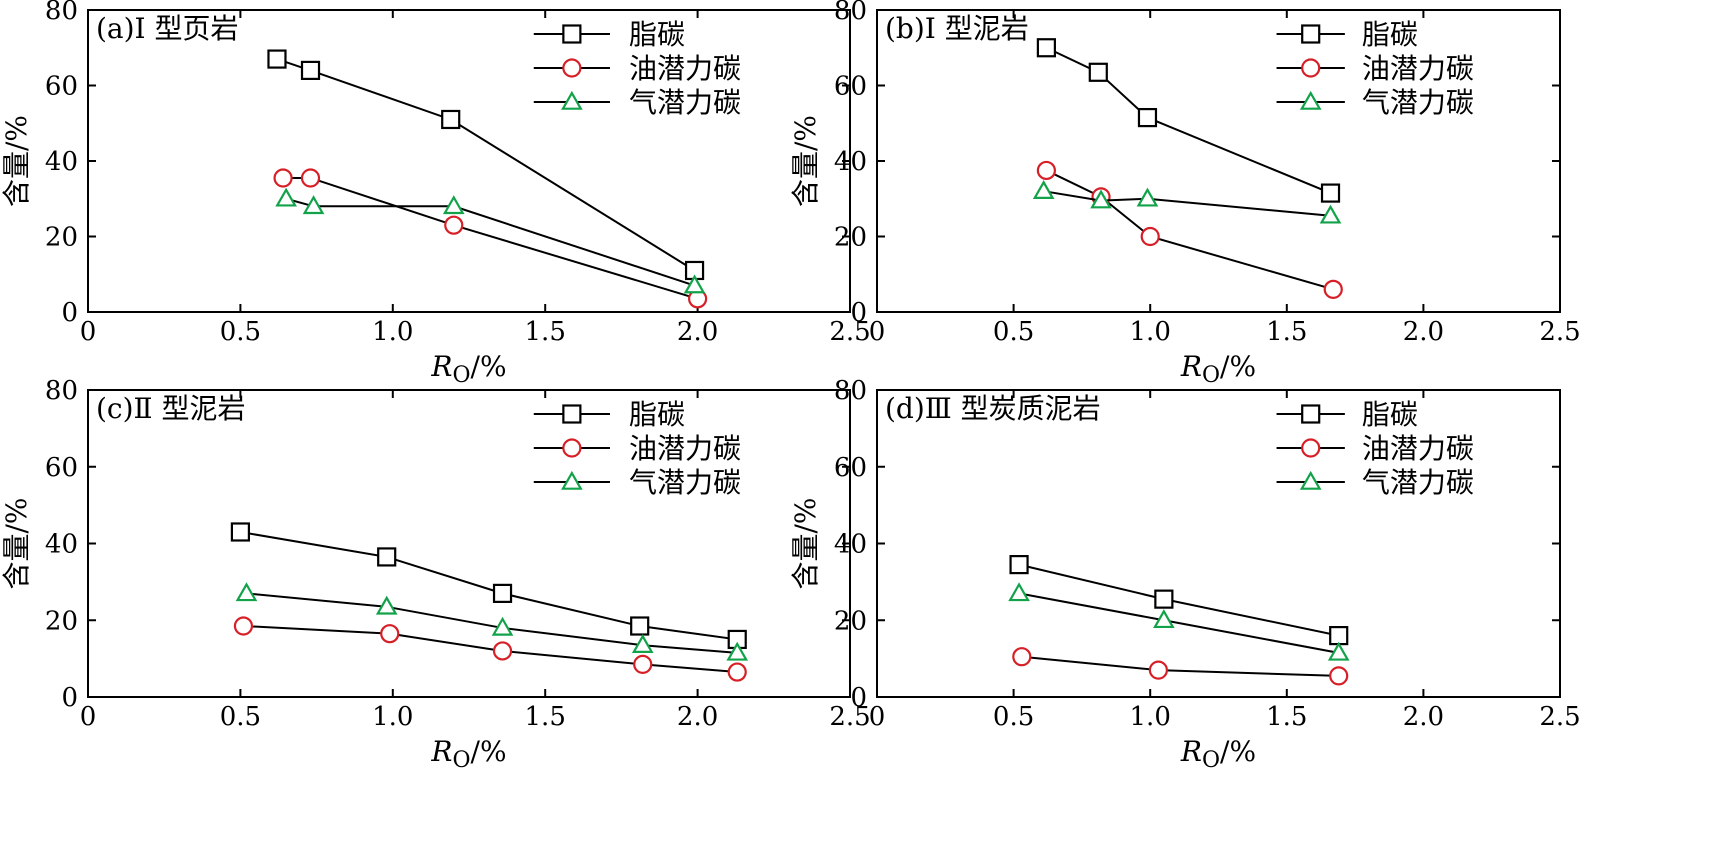  What do you see at coordinates (167, 28) in the screenshot?
I see `panel-title: (a)Ⅰ 型页岩` at bounding box center [167, 28].